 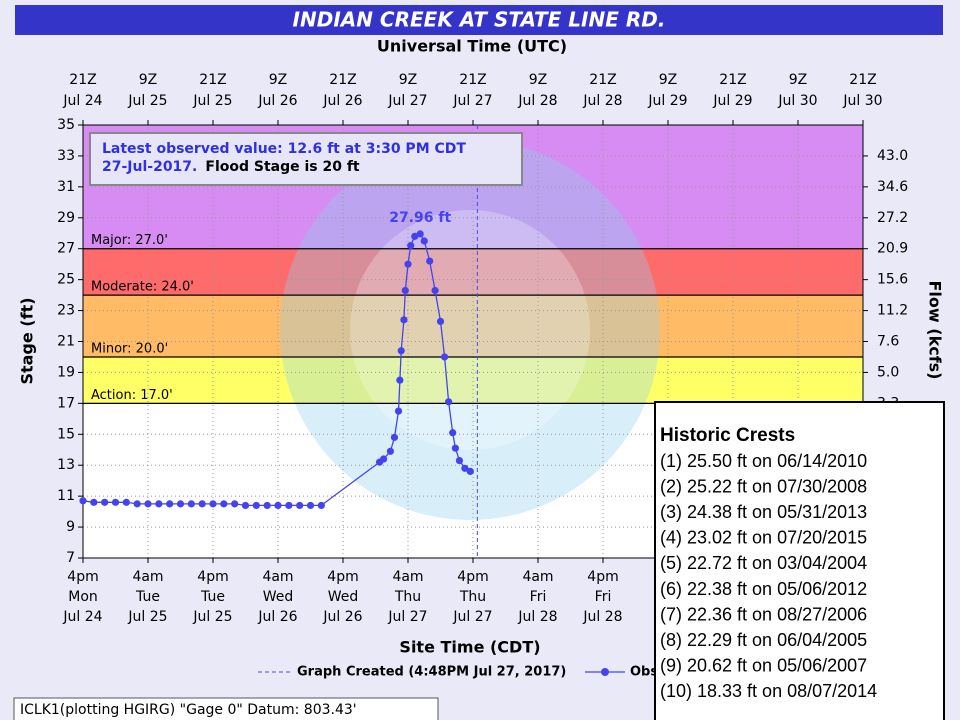 What do you see at coordinates (763, 486) in the screenshot?
I see `historic-crest: (2) 25.22 ft on 07/30/2008` at bounding box center [763, 486].